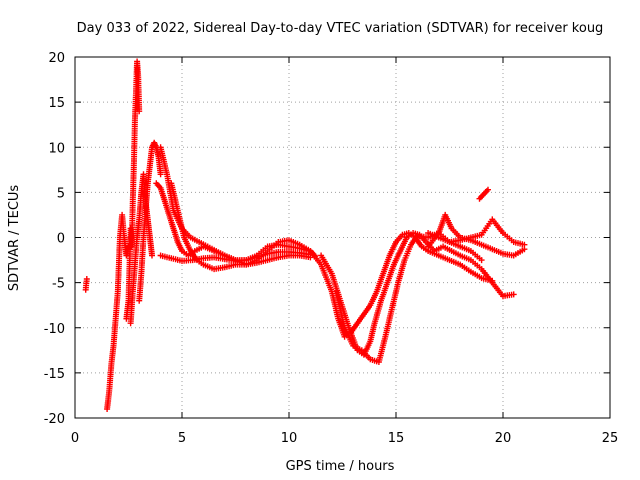  I want to click on x-axis-label: GPS time / hours, so click(340, 466).